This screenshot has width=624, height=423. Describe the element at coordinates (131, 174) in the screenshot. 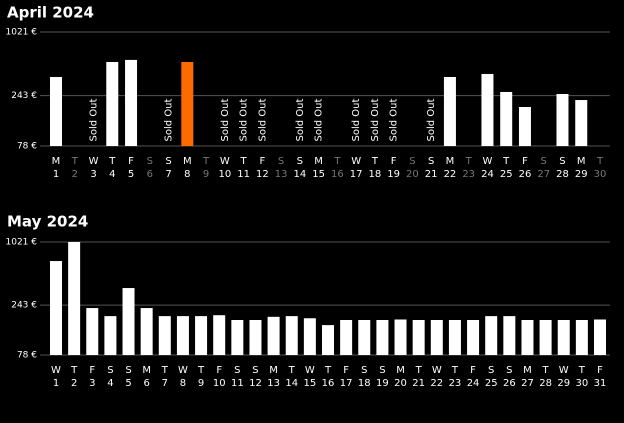

I see `day-label: 5` at that location.